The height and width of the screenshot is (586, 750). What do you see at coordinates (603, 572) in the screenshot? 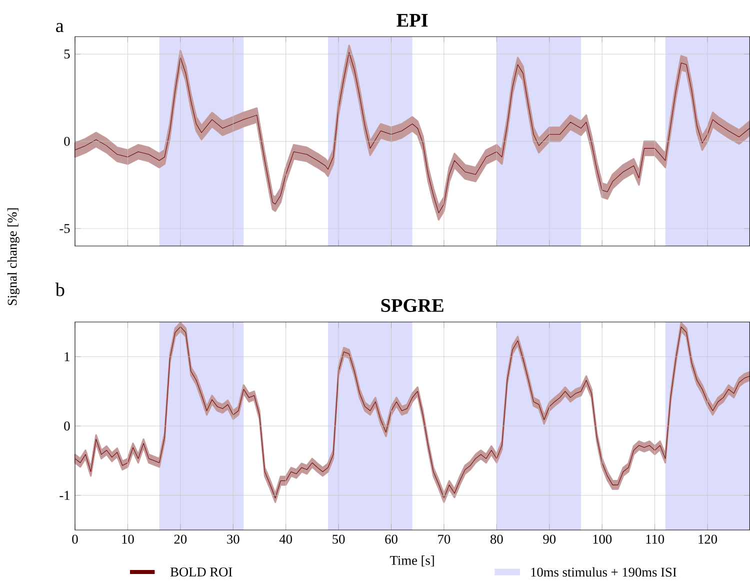
I see `legend-label: 10ms stimulus + 190ms ISI` at bounding box center [603, 572].